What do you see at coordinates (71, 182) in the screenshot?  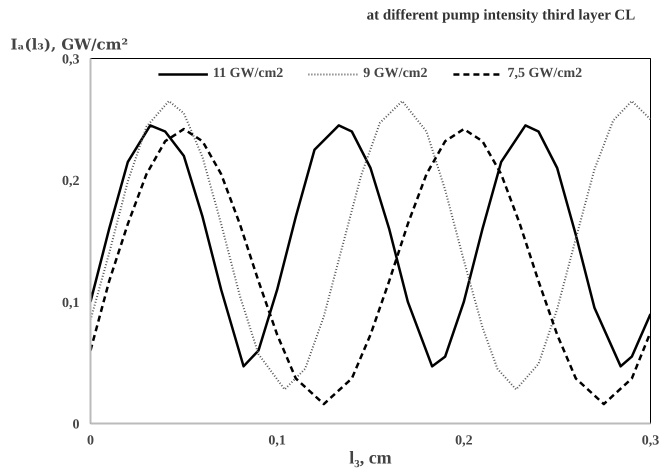 I see `y-tick-label: 0,2` at bounding box center [71, 182].